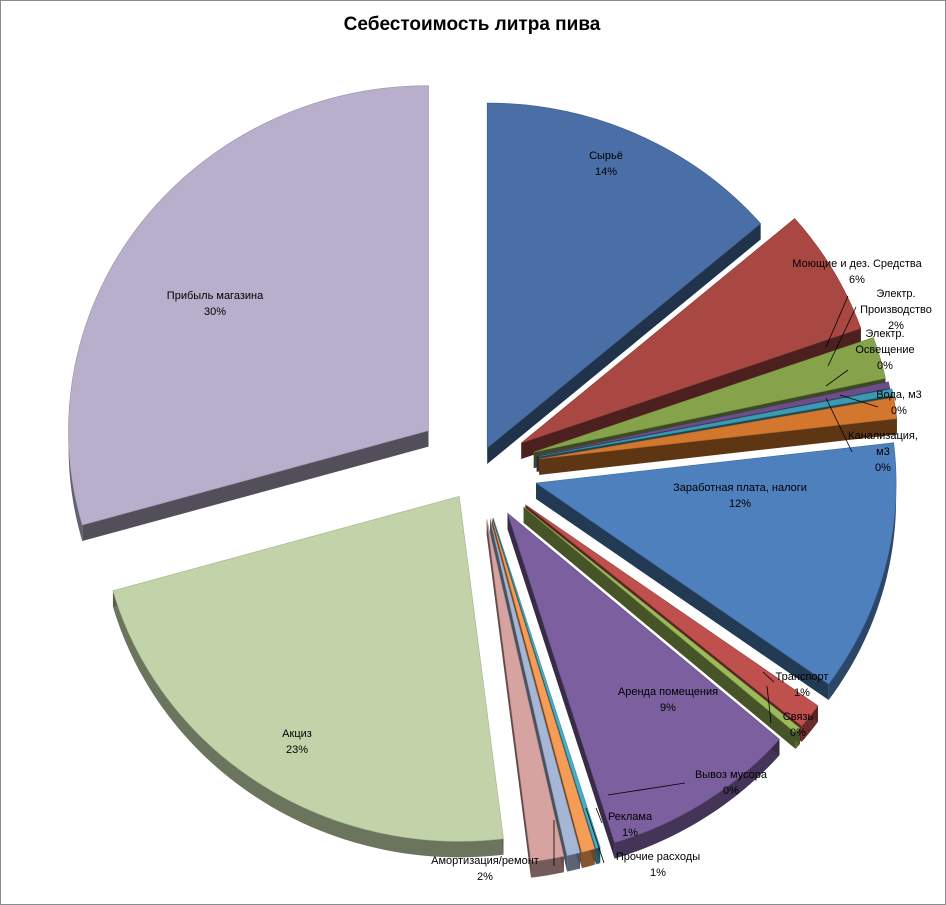 This screenshot has width=946, height=905. Describe the element at coordinates (658, 865) in the screenshot. I see `data-label: Прочие расходы 1%` at that location.